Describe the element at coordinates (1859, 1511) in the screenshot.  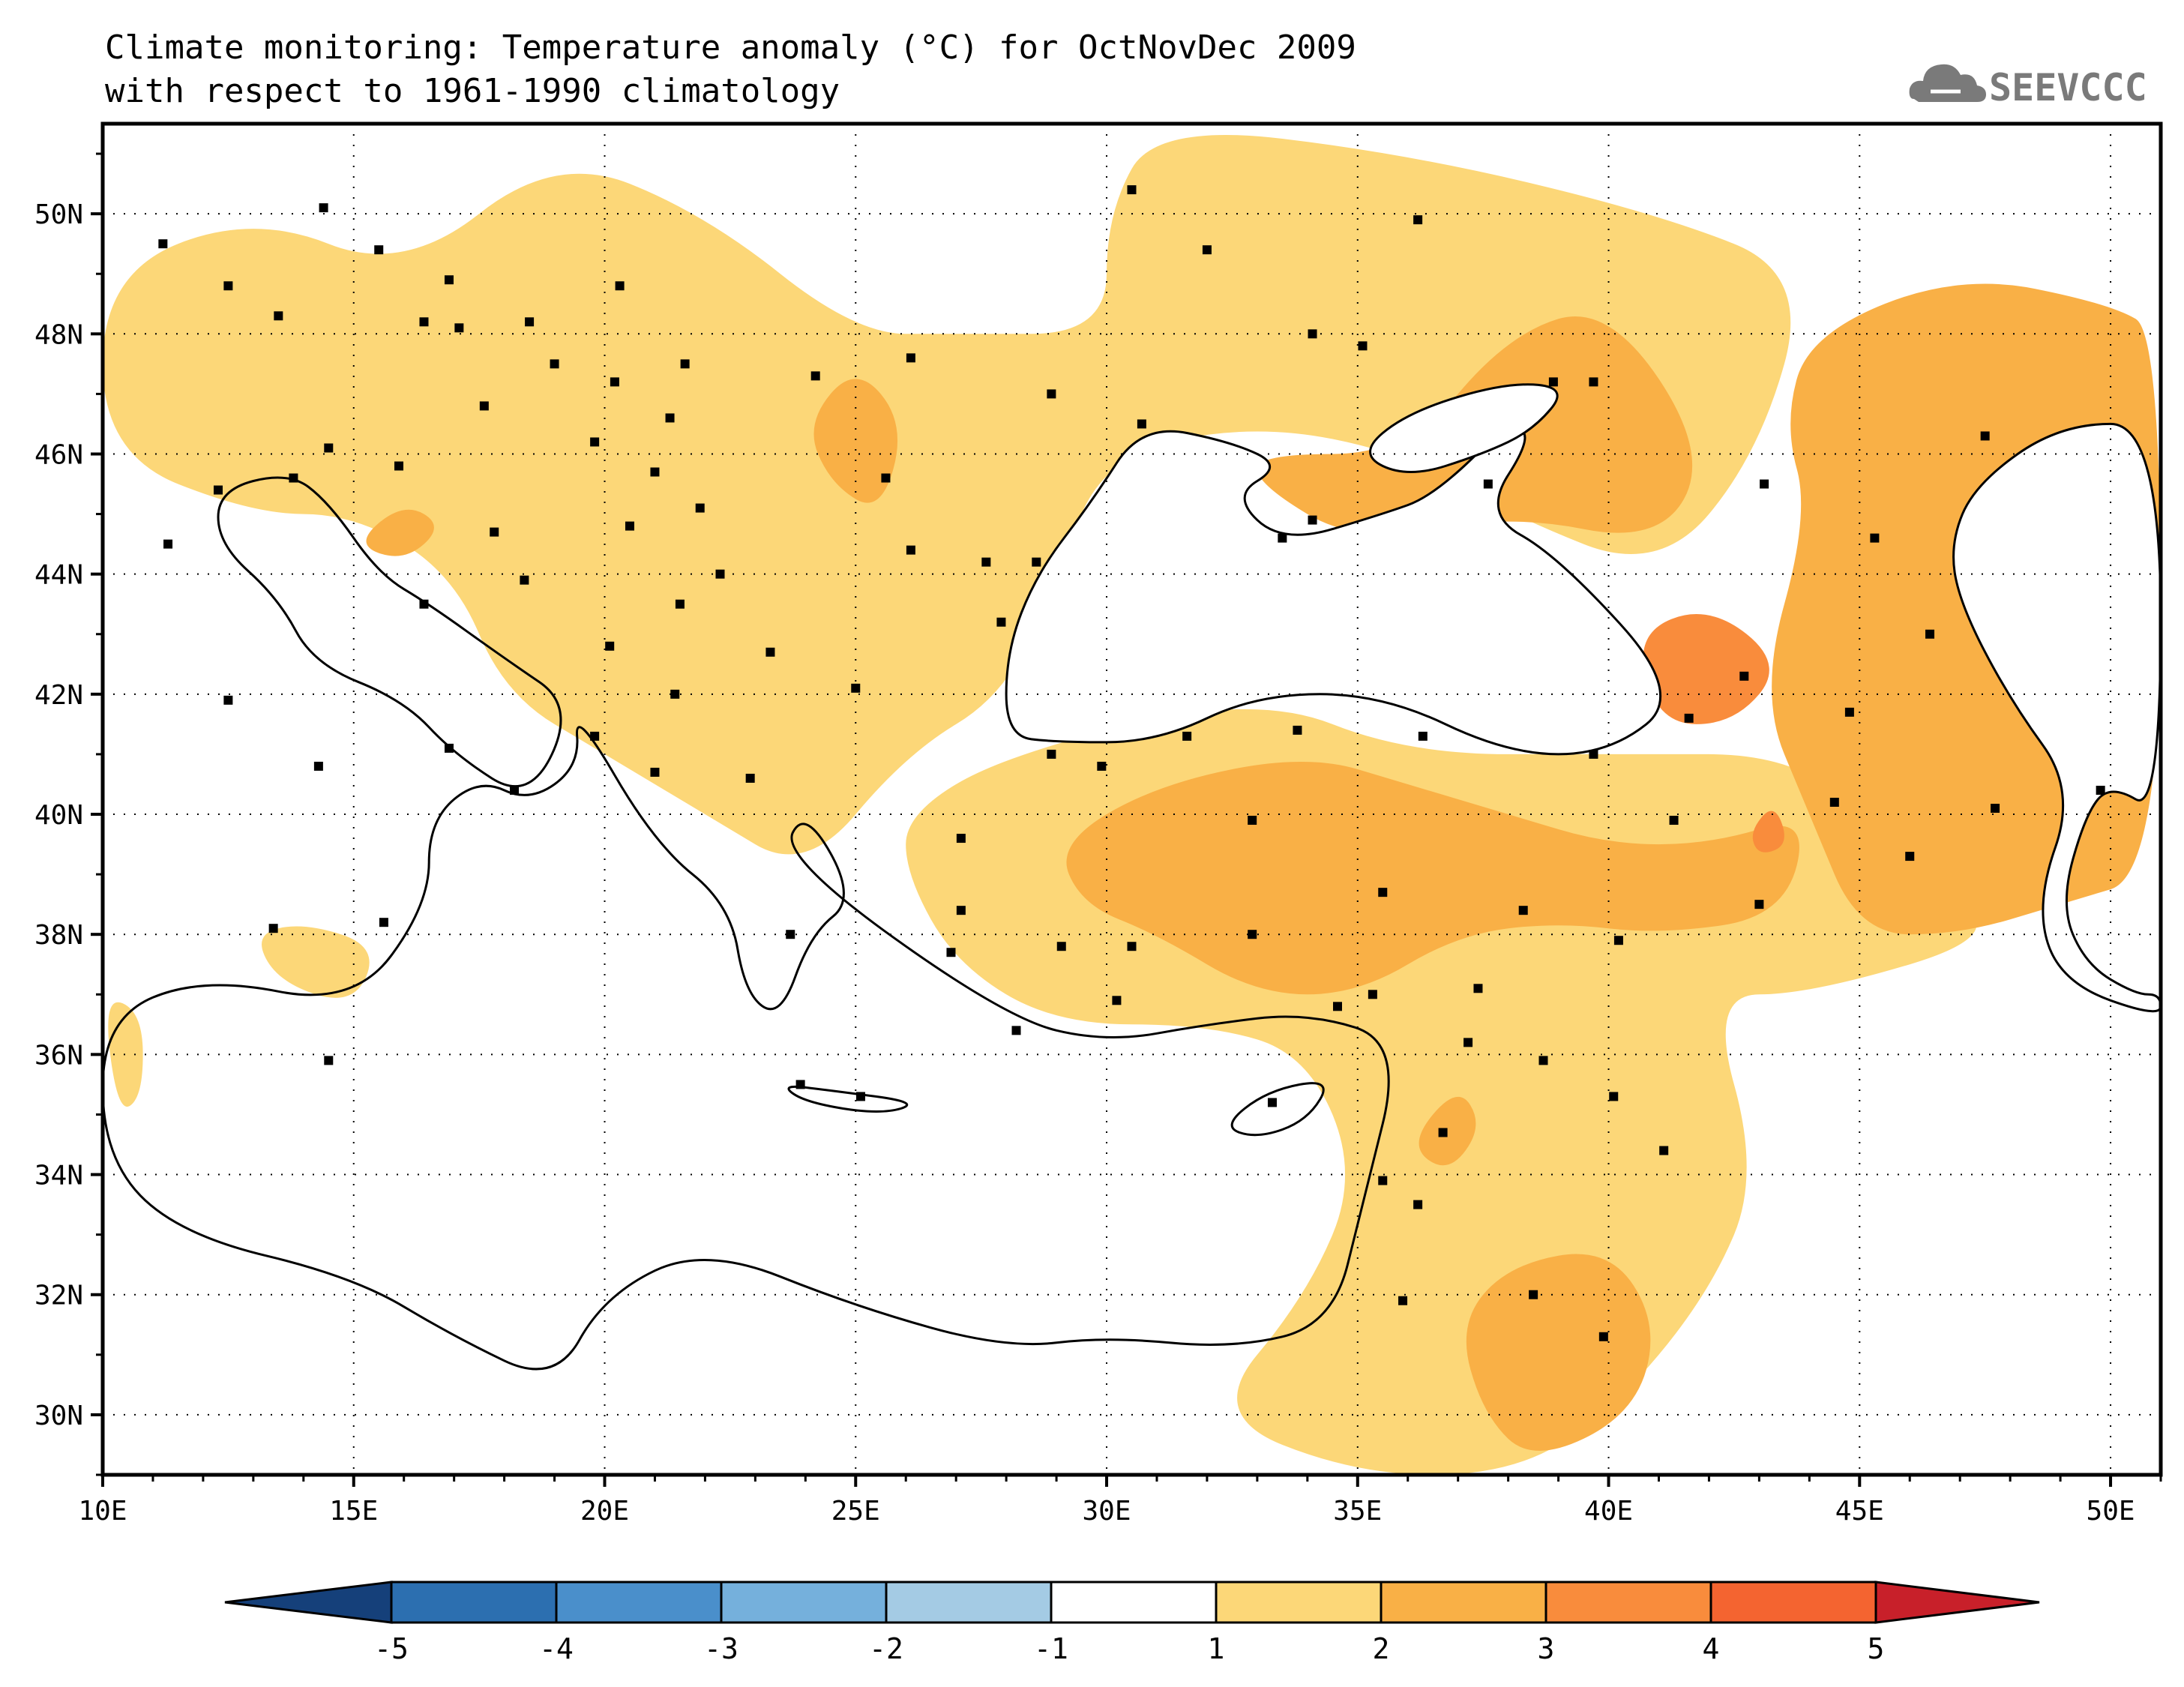
I see `lon-tick-label: 45E` at that location.